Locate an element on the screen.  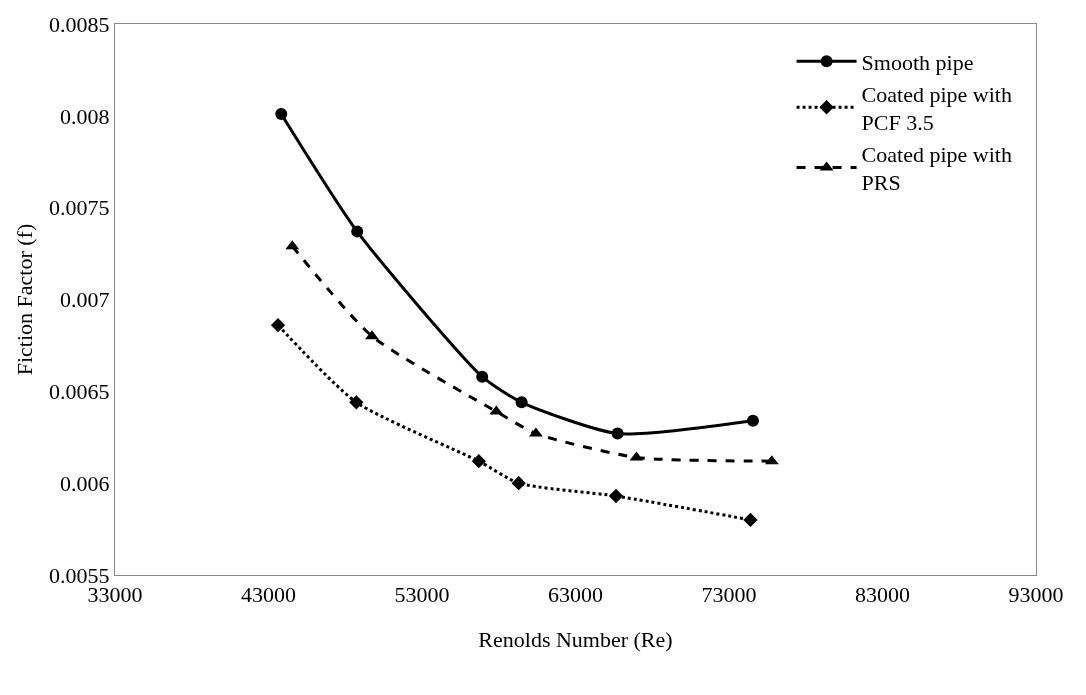
y-tick-label: 0.0075 is located at coordinates (79, 208).